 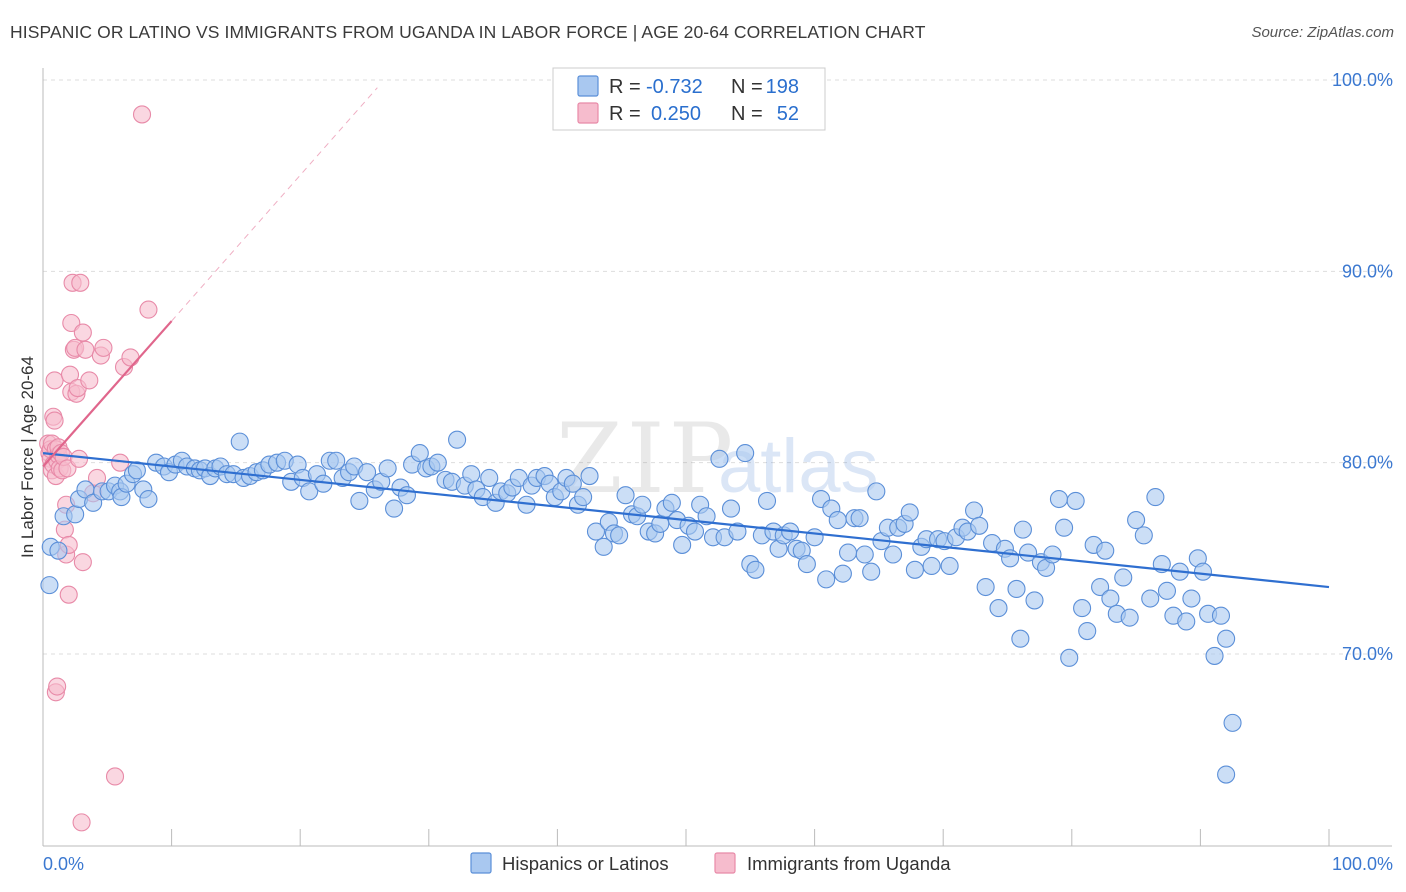 What do you see at coordinates (625, 87) in the screenshot?
I see `stats-blue-r-label: R =` at bounding box center [625, 87].